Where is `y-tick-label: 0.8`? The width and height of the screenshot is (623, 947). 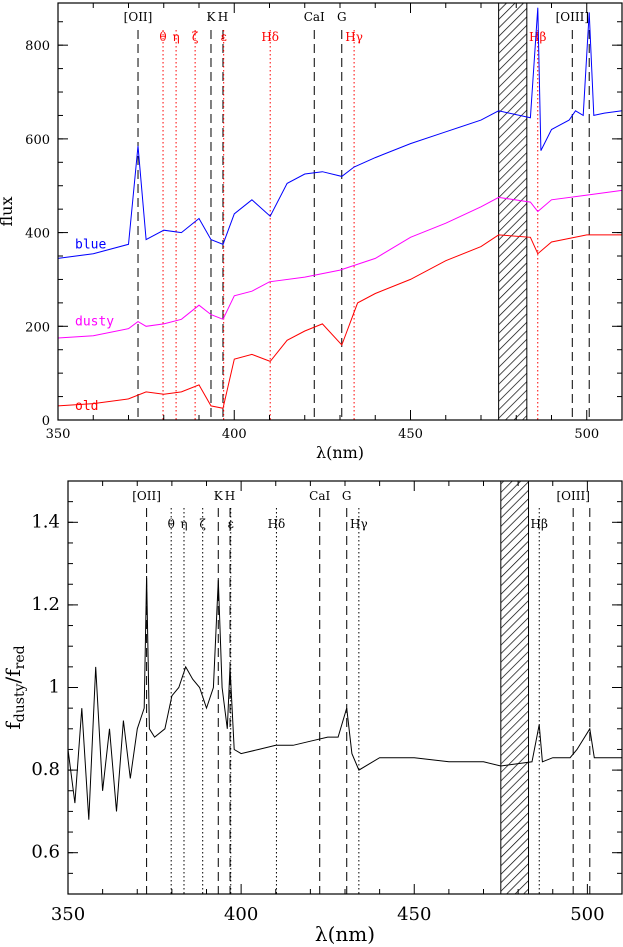
y-tick-label: 0.8 is located at coordinates (45, 769).